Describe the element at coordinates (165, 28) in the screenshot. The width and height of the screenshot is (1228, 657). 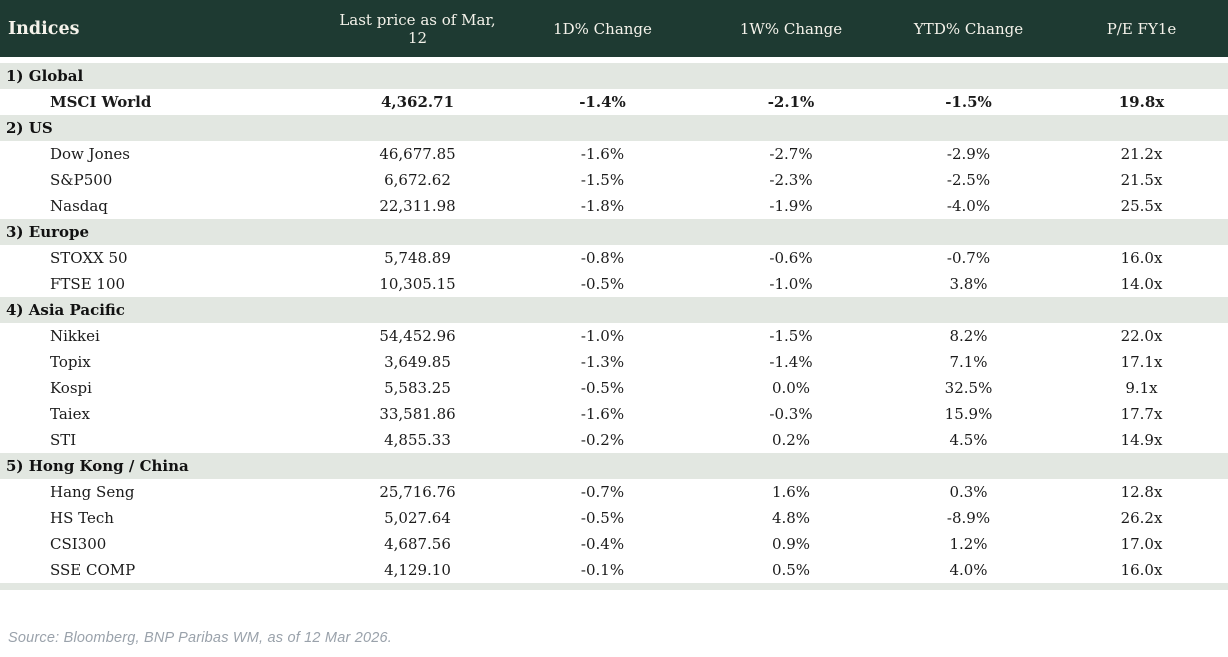
I see `column-header-indices: Indices` at that location.